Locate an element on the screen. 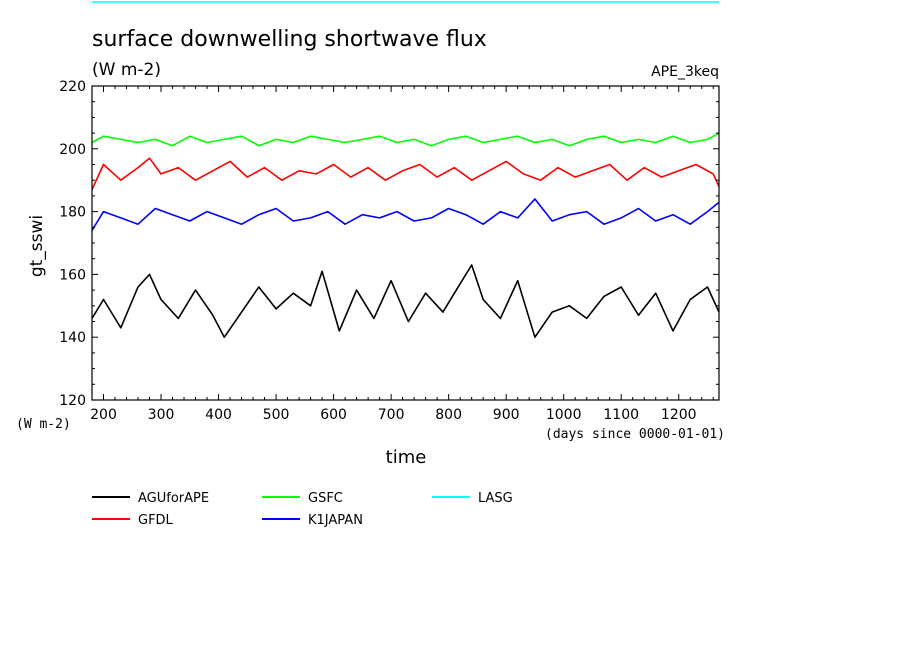  x-tick-label: 700 is located at coordinates (391, 415).